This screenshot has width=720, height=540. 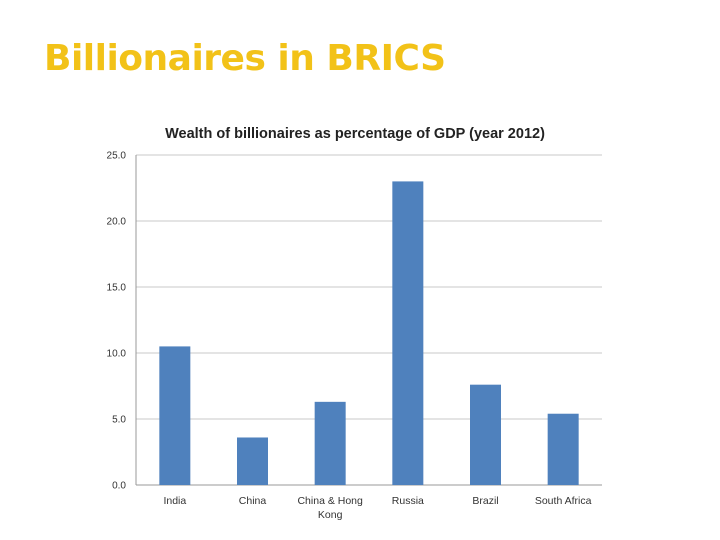 What do you see at coordinates (117, 354) in the screenshot?
I see `y-tick-label: 10.0` at bounding box center [117, 354].